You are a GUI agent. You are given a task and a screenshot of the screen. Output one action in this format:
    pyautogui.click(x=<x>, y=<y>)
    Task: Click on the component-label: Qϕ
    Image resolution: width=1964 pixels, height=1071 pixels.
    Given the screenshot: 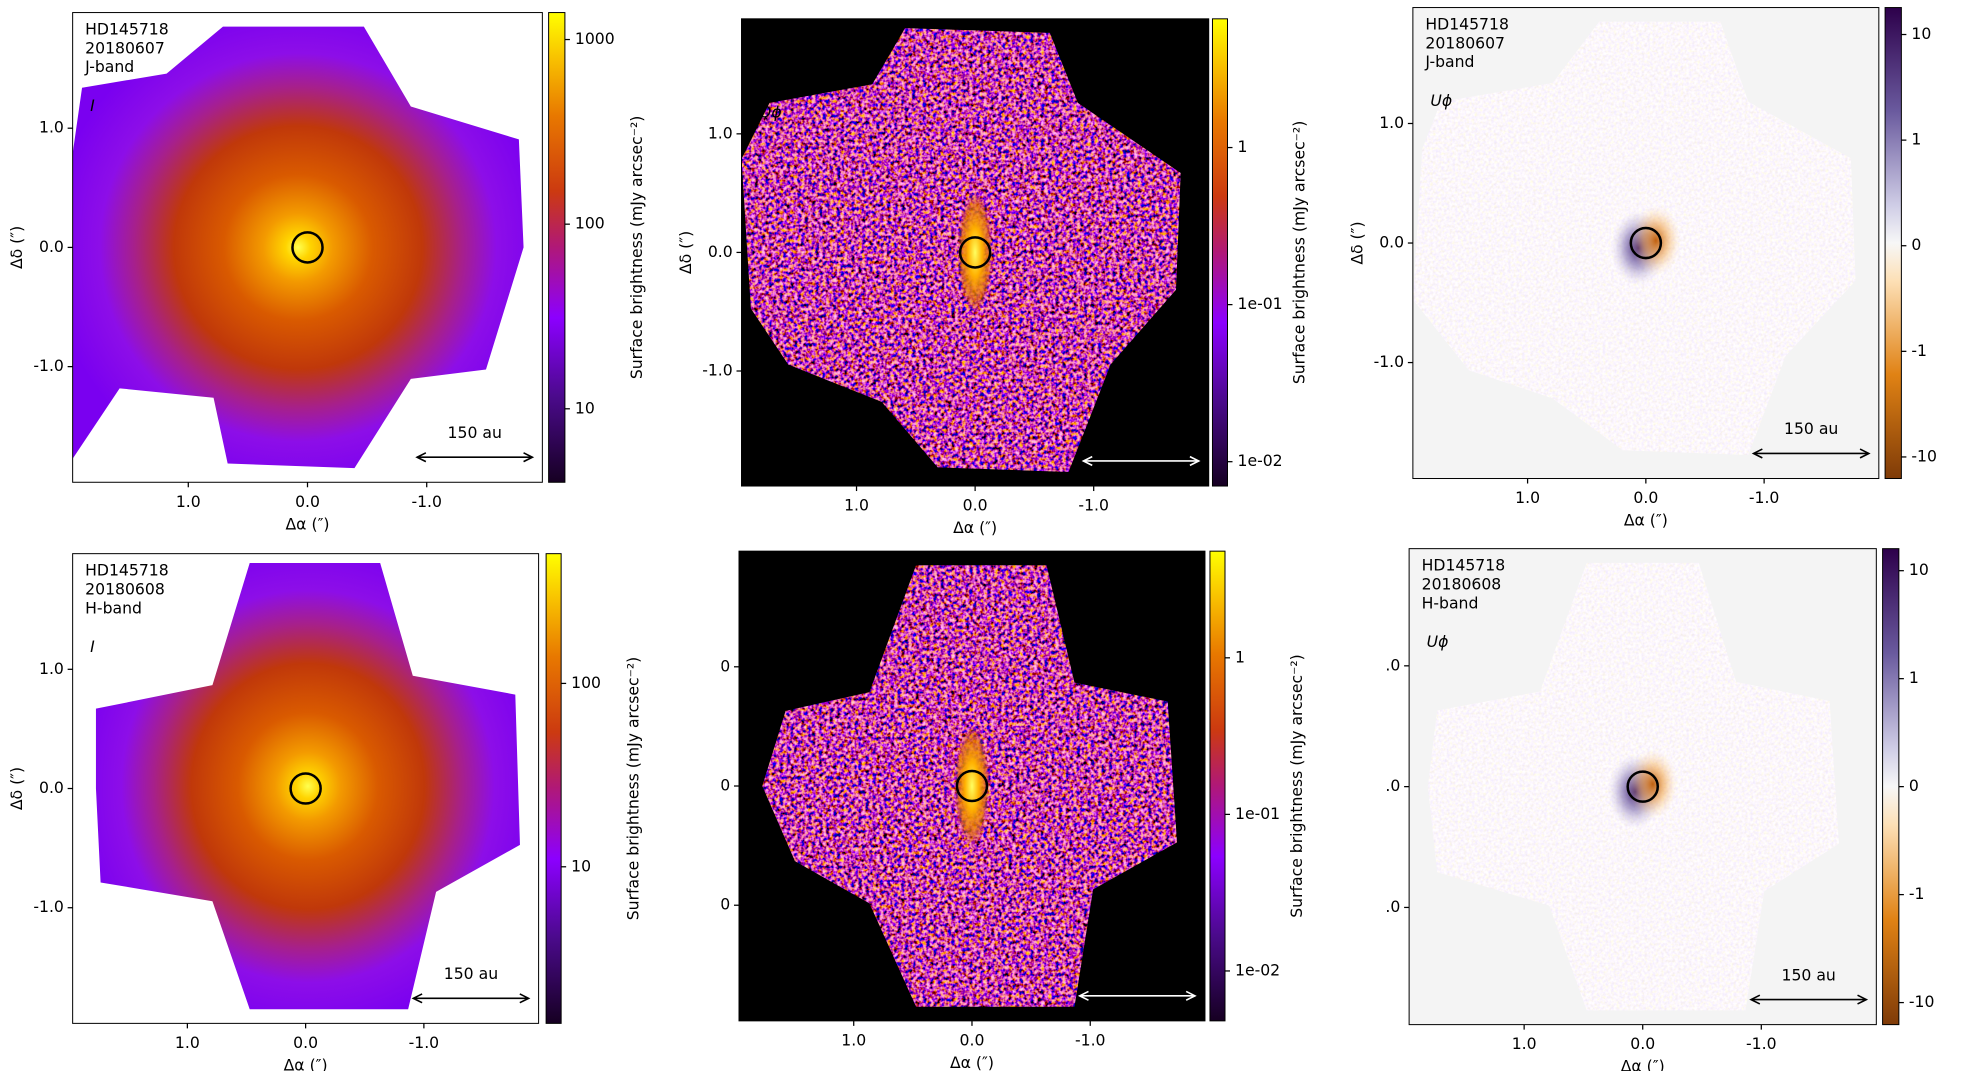 What is the action you would take?
    pyautogui.click(x=768, y=644)
    